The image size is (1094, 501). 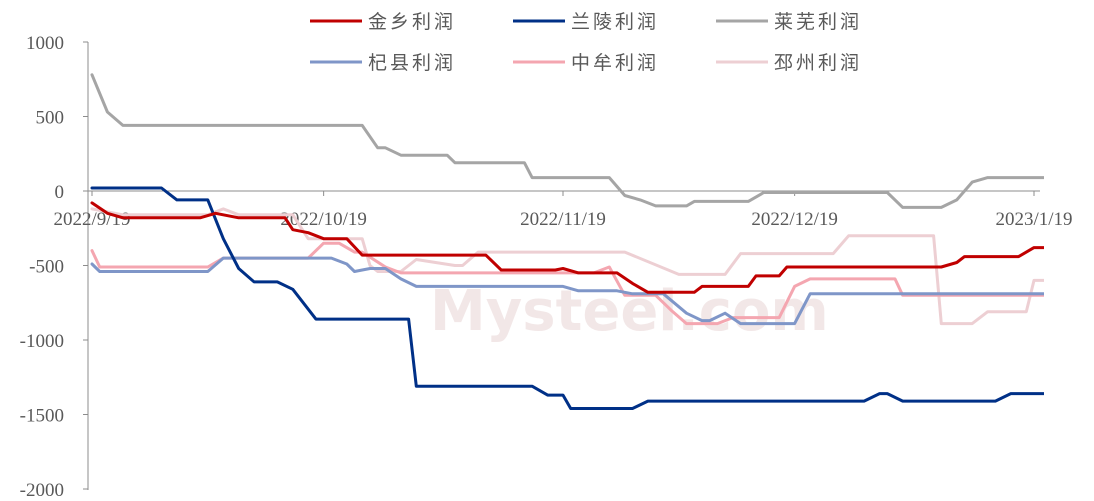 What do you see at coordinates (818, 63) in the screenshot?
I see `legend-label: 邳州利润` at bounding box center [818, 63].